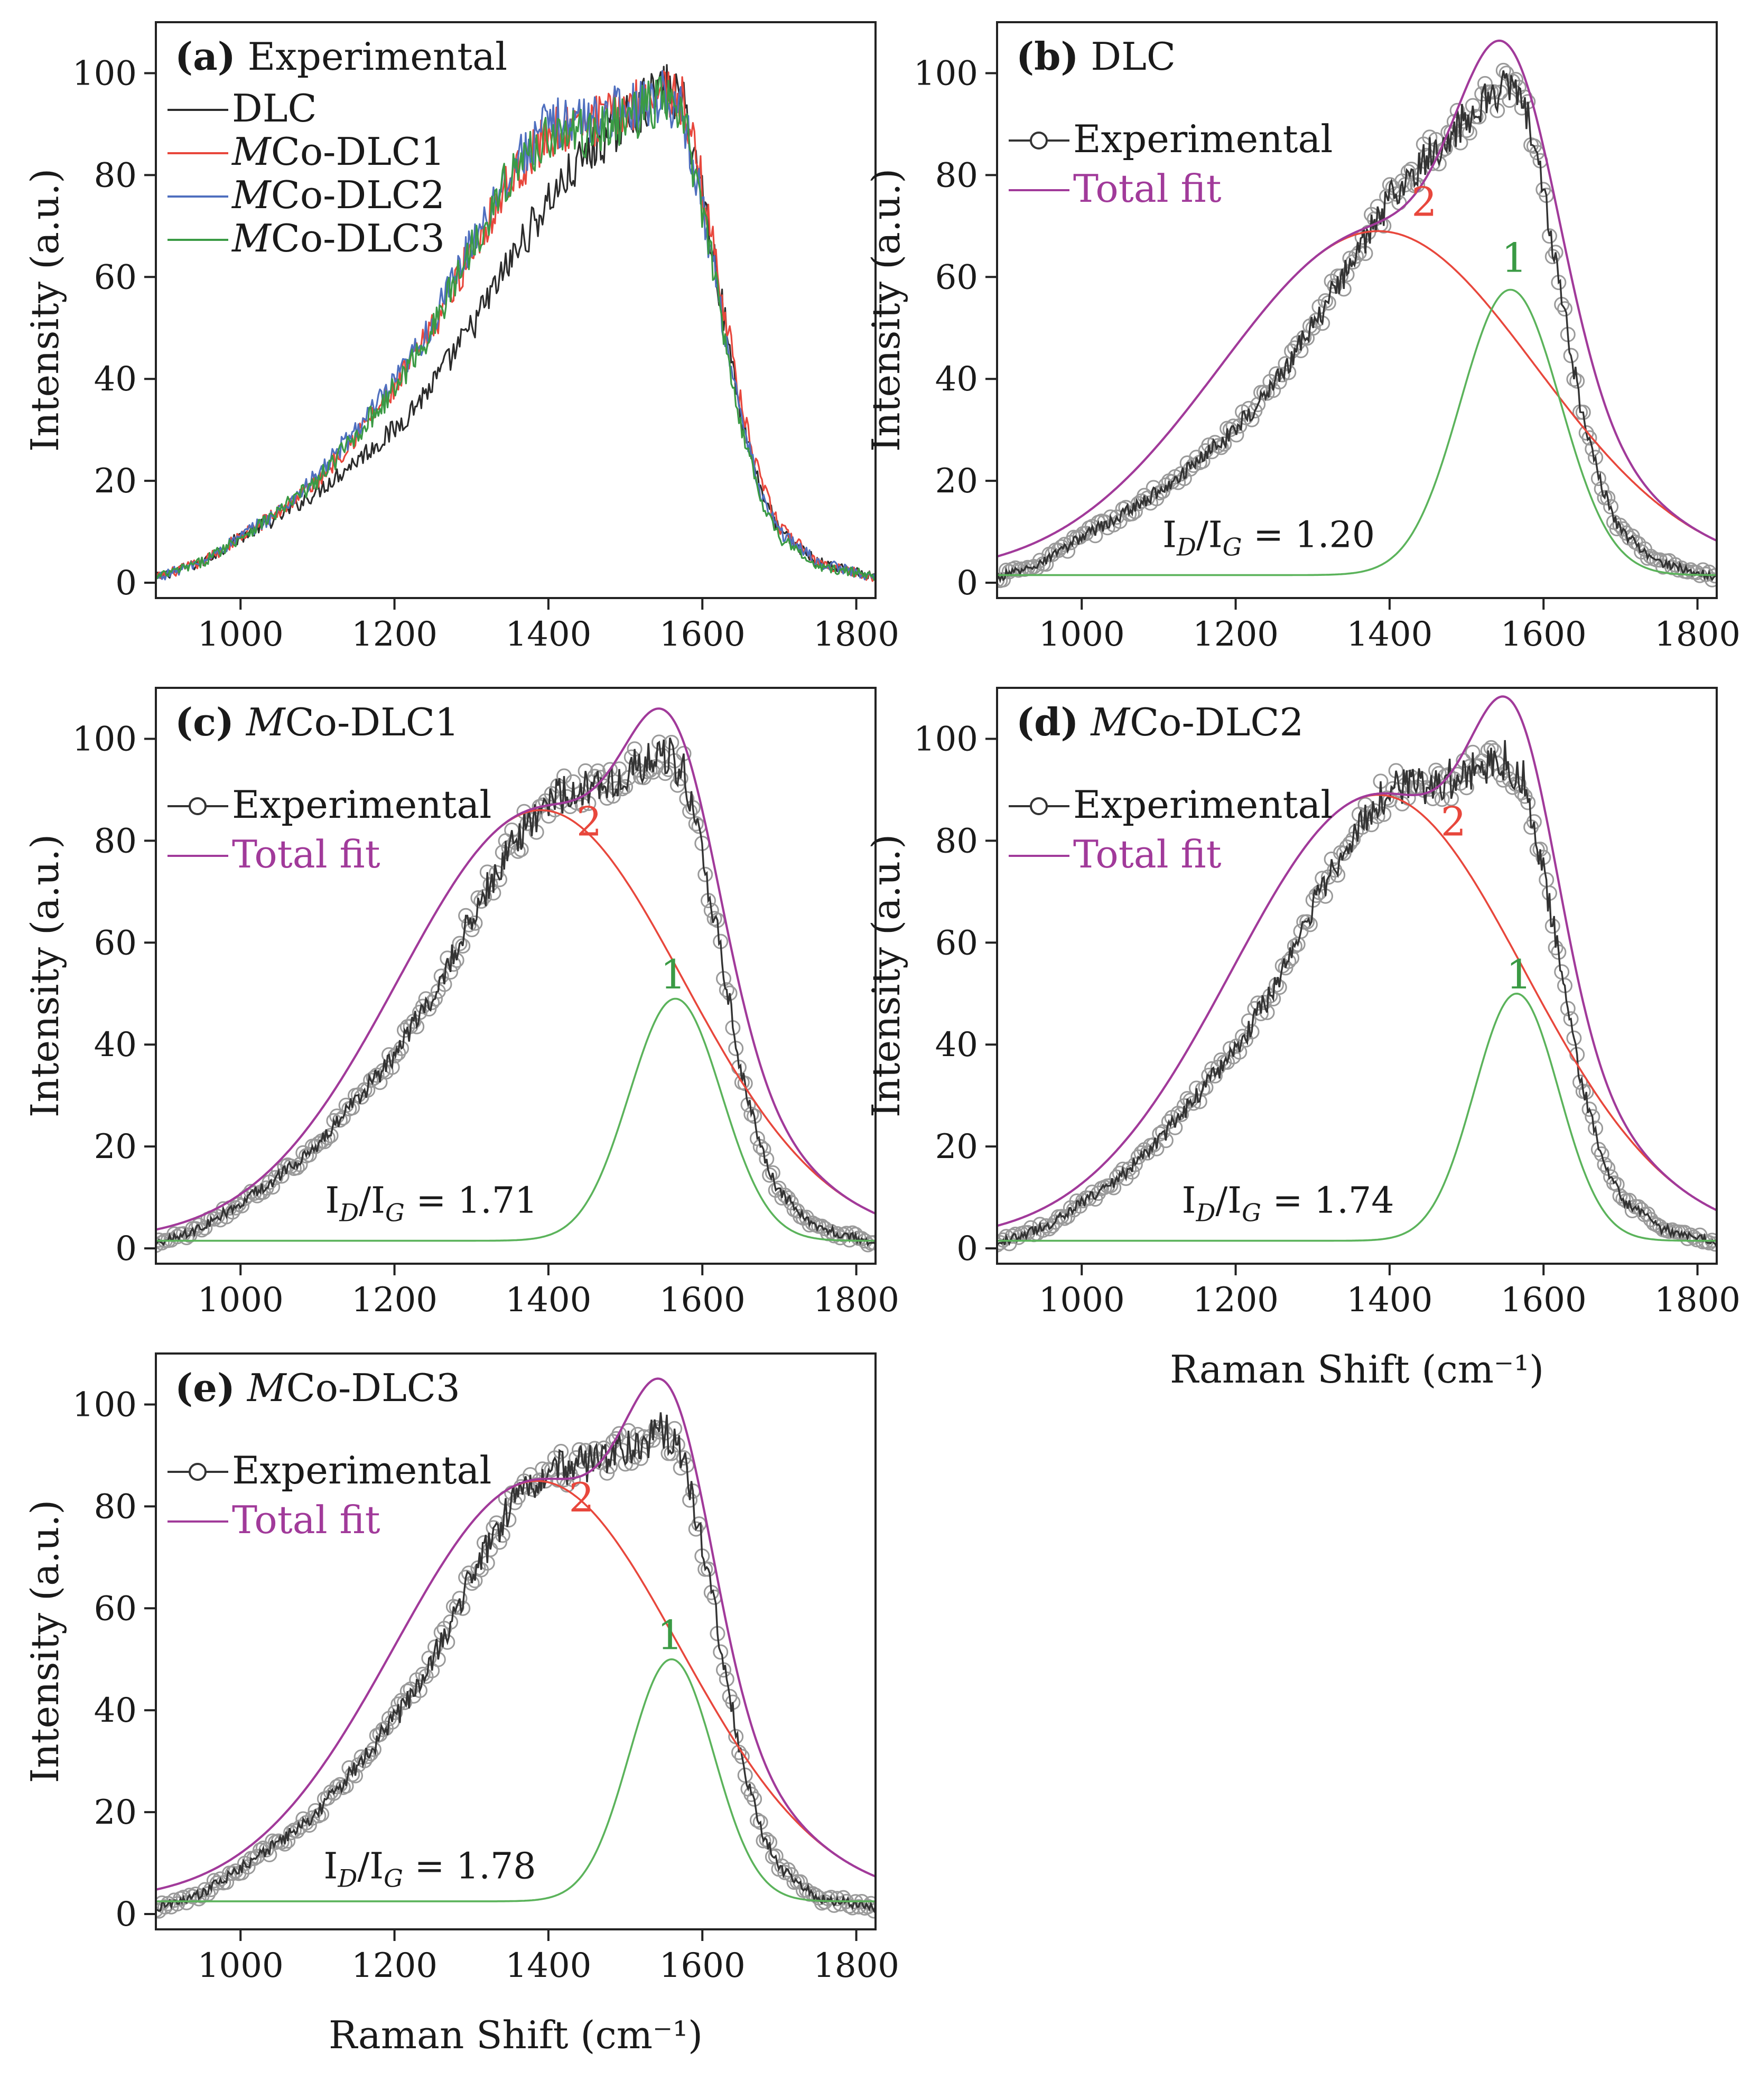  What do you see at coordinates (1389, 634) in the screenshot?
I see `x-tick-label-b: 1400` at bounding box center [1389, 634].